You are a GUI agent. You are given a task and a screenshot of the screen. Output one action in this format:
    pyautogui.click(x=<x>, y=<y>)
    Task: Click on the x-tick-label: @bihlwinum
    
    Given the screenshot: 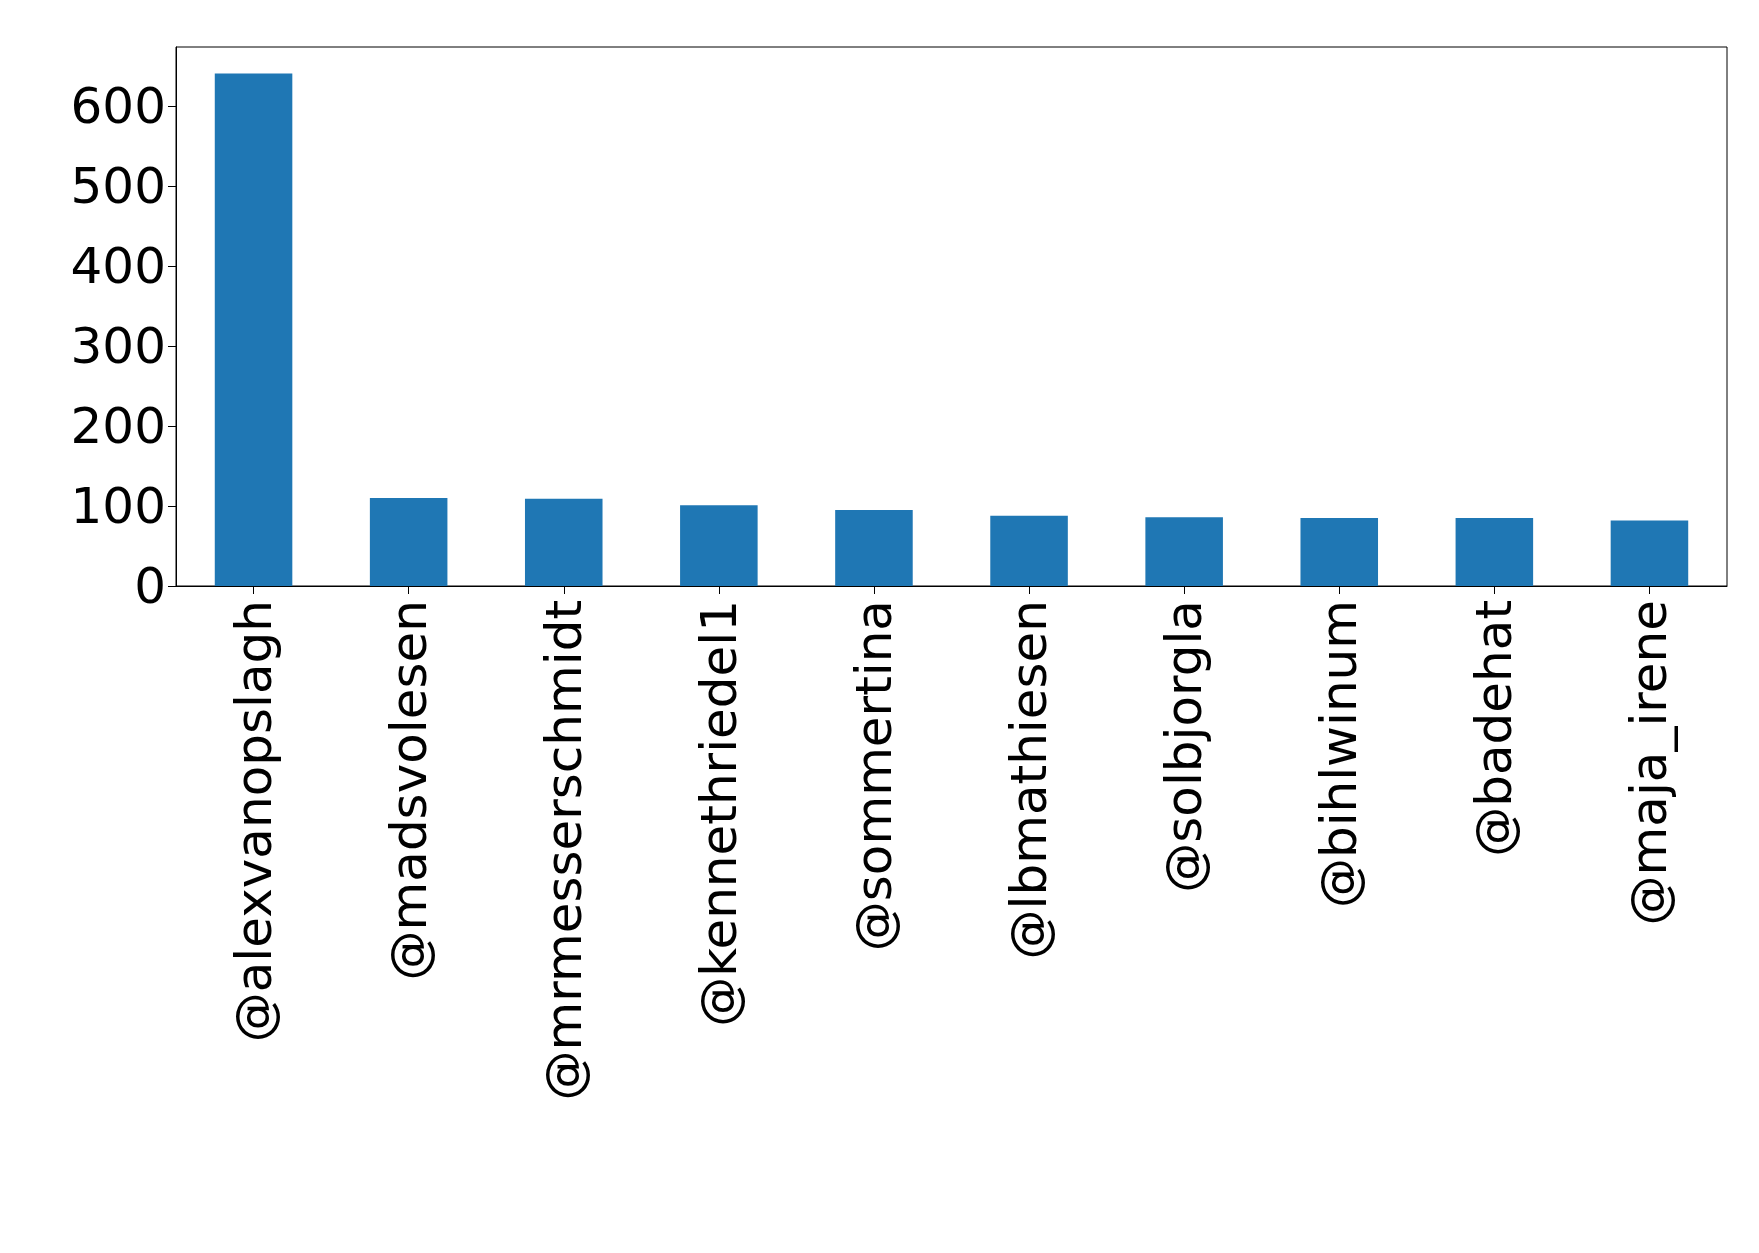 What is the action you would take?
    pyautogui.click(x=1339, y=754)
    